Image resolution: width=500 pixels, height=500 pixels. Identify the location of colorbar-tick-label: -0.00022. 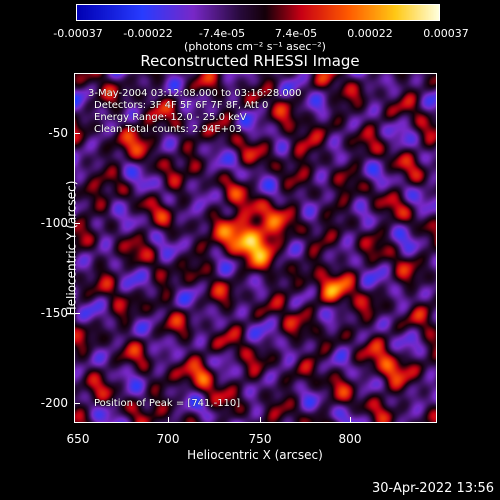
(148, 33).